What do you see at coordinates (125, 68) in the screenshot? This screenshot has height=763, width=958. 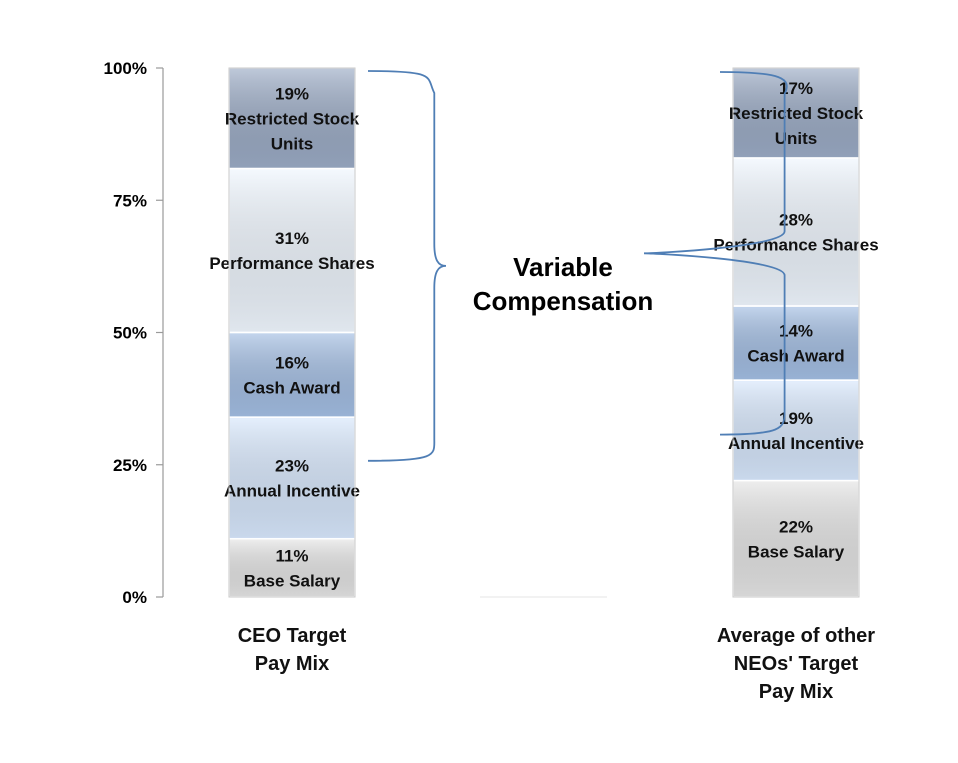 I see `y-tick-label: 100%` at bounding box center [125, 68].